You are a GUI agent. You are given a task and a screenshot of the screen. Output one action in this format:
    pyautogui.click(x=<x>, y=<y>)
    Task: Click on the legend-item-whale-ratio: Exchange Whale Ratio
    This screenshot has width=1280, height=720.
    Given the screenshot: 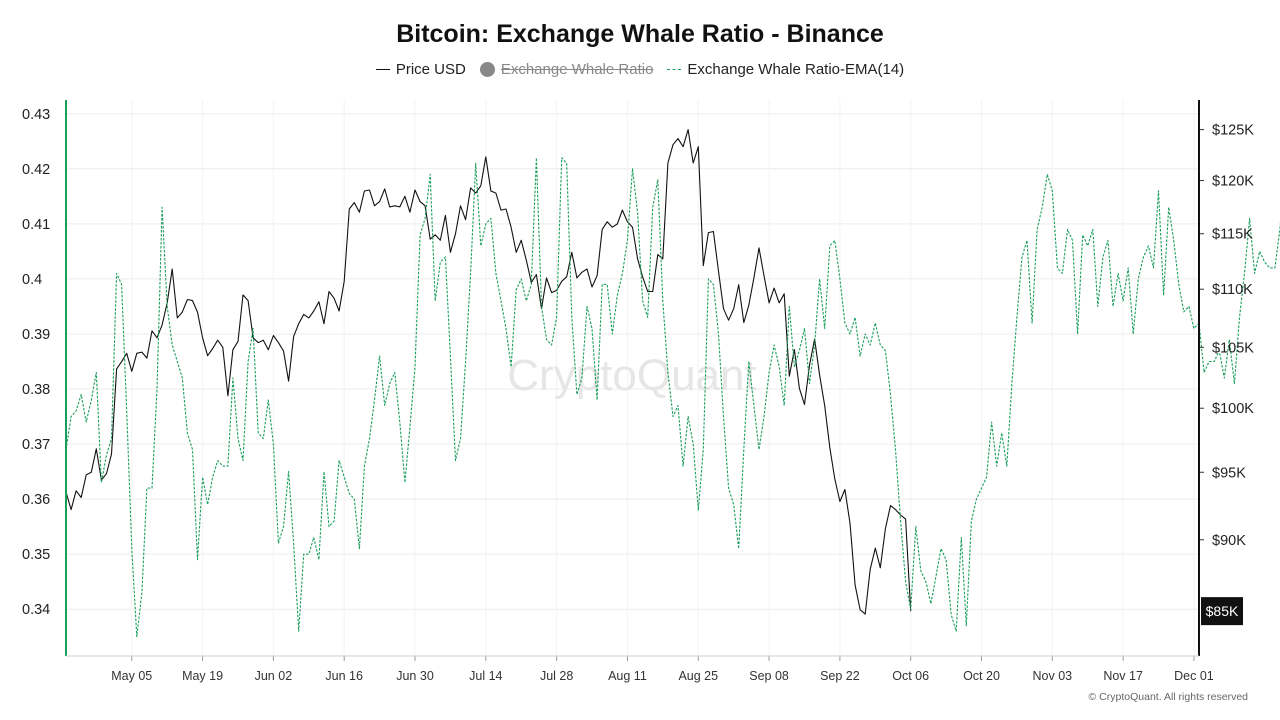 What is the action you would take?
    pyautogui.click(x=566, y=69)
    